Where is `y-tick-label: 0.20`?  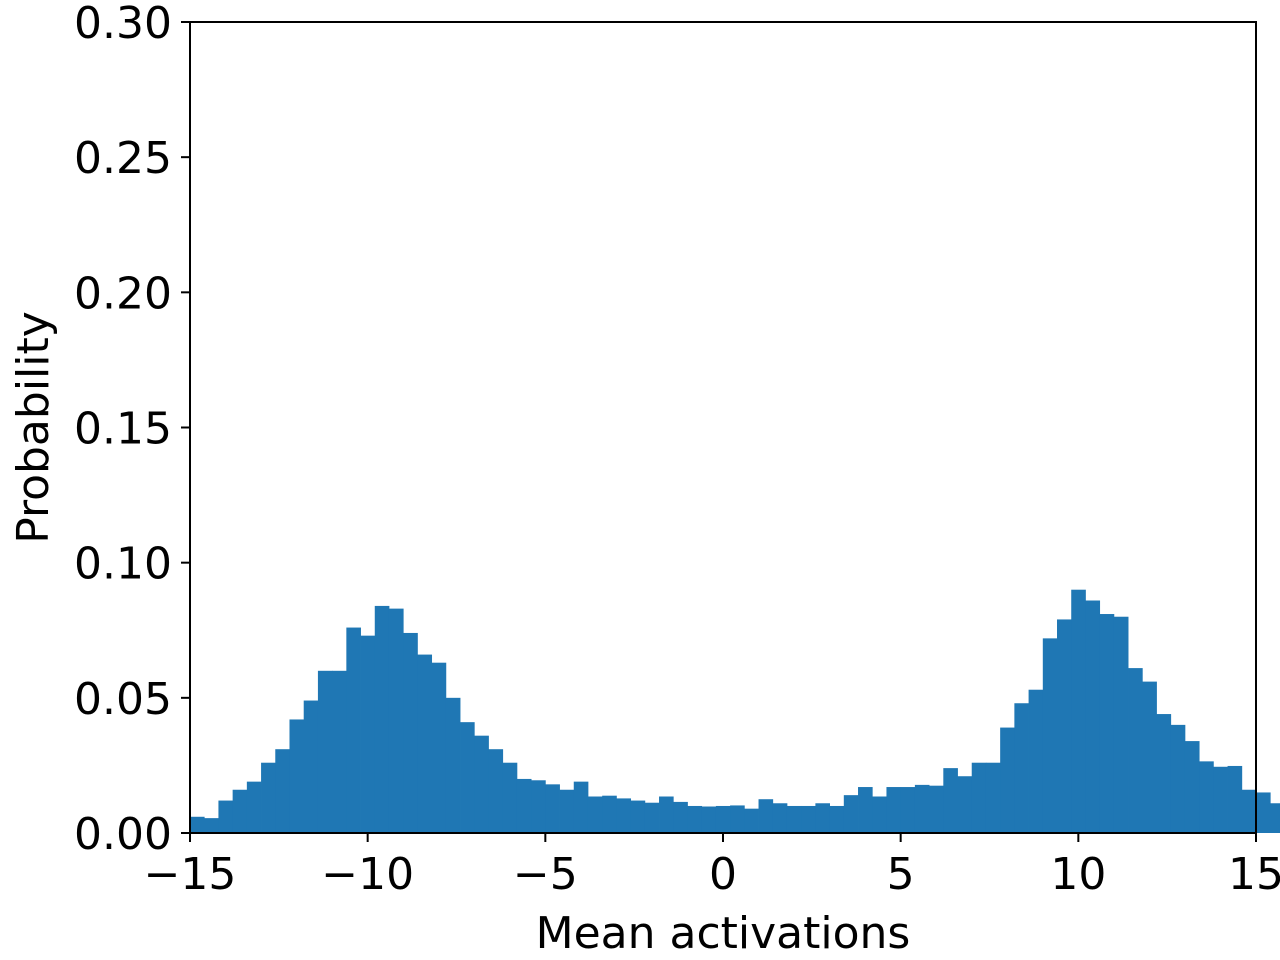 y-tick-label: 0.20 is located at coordinates (123, 293).